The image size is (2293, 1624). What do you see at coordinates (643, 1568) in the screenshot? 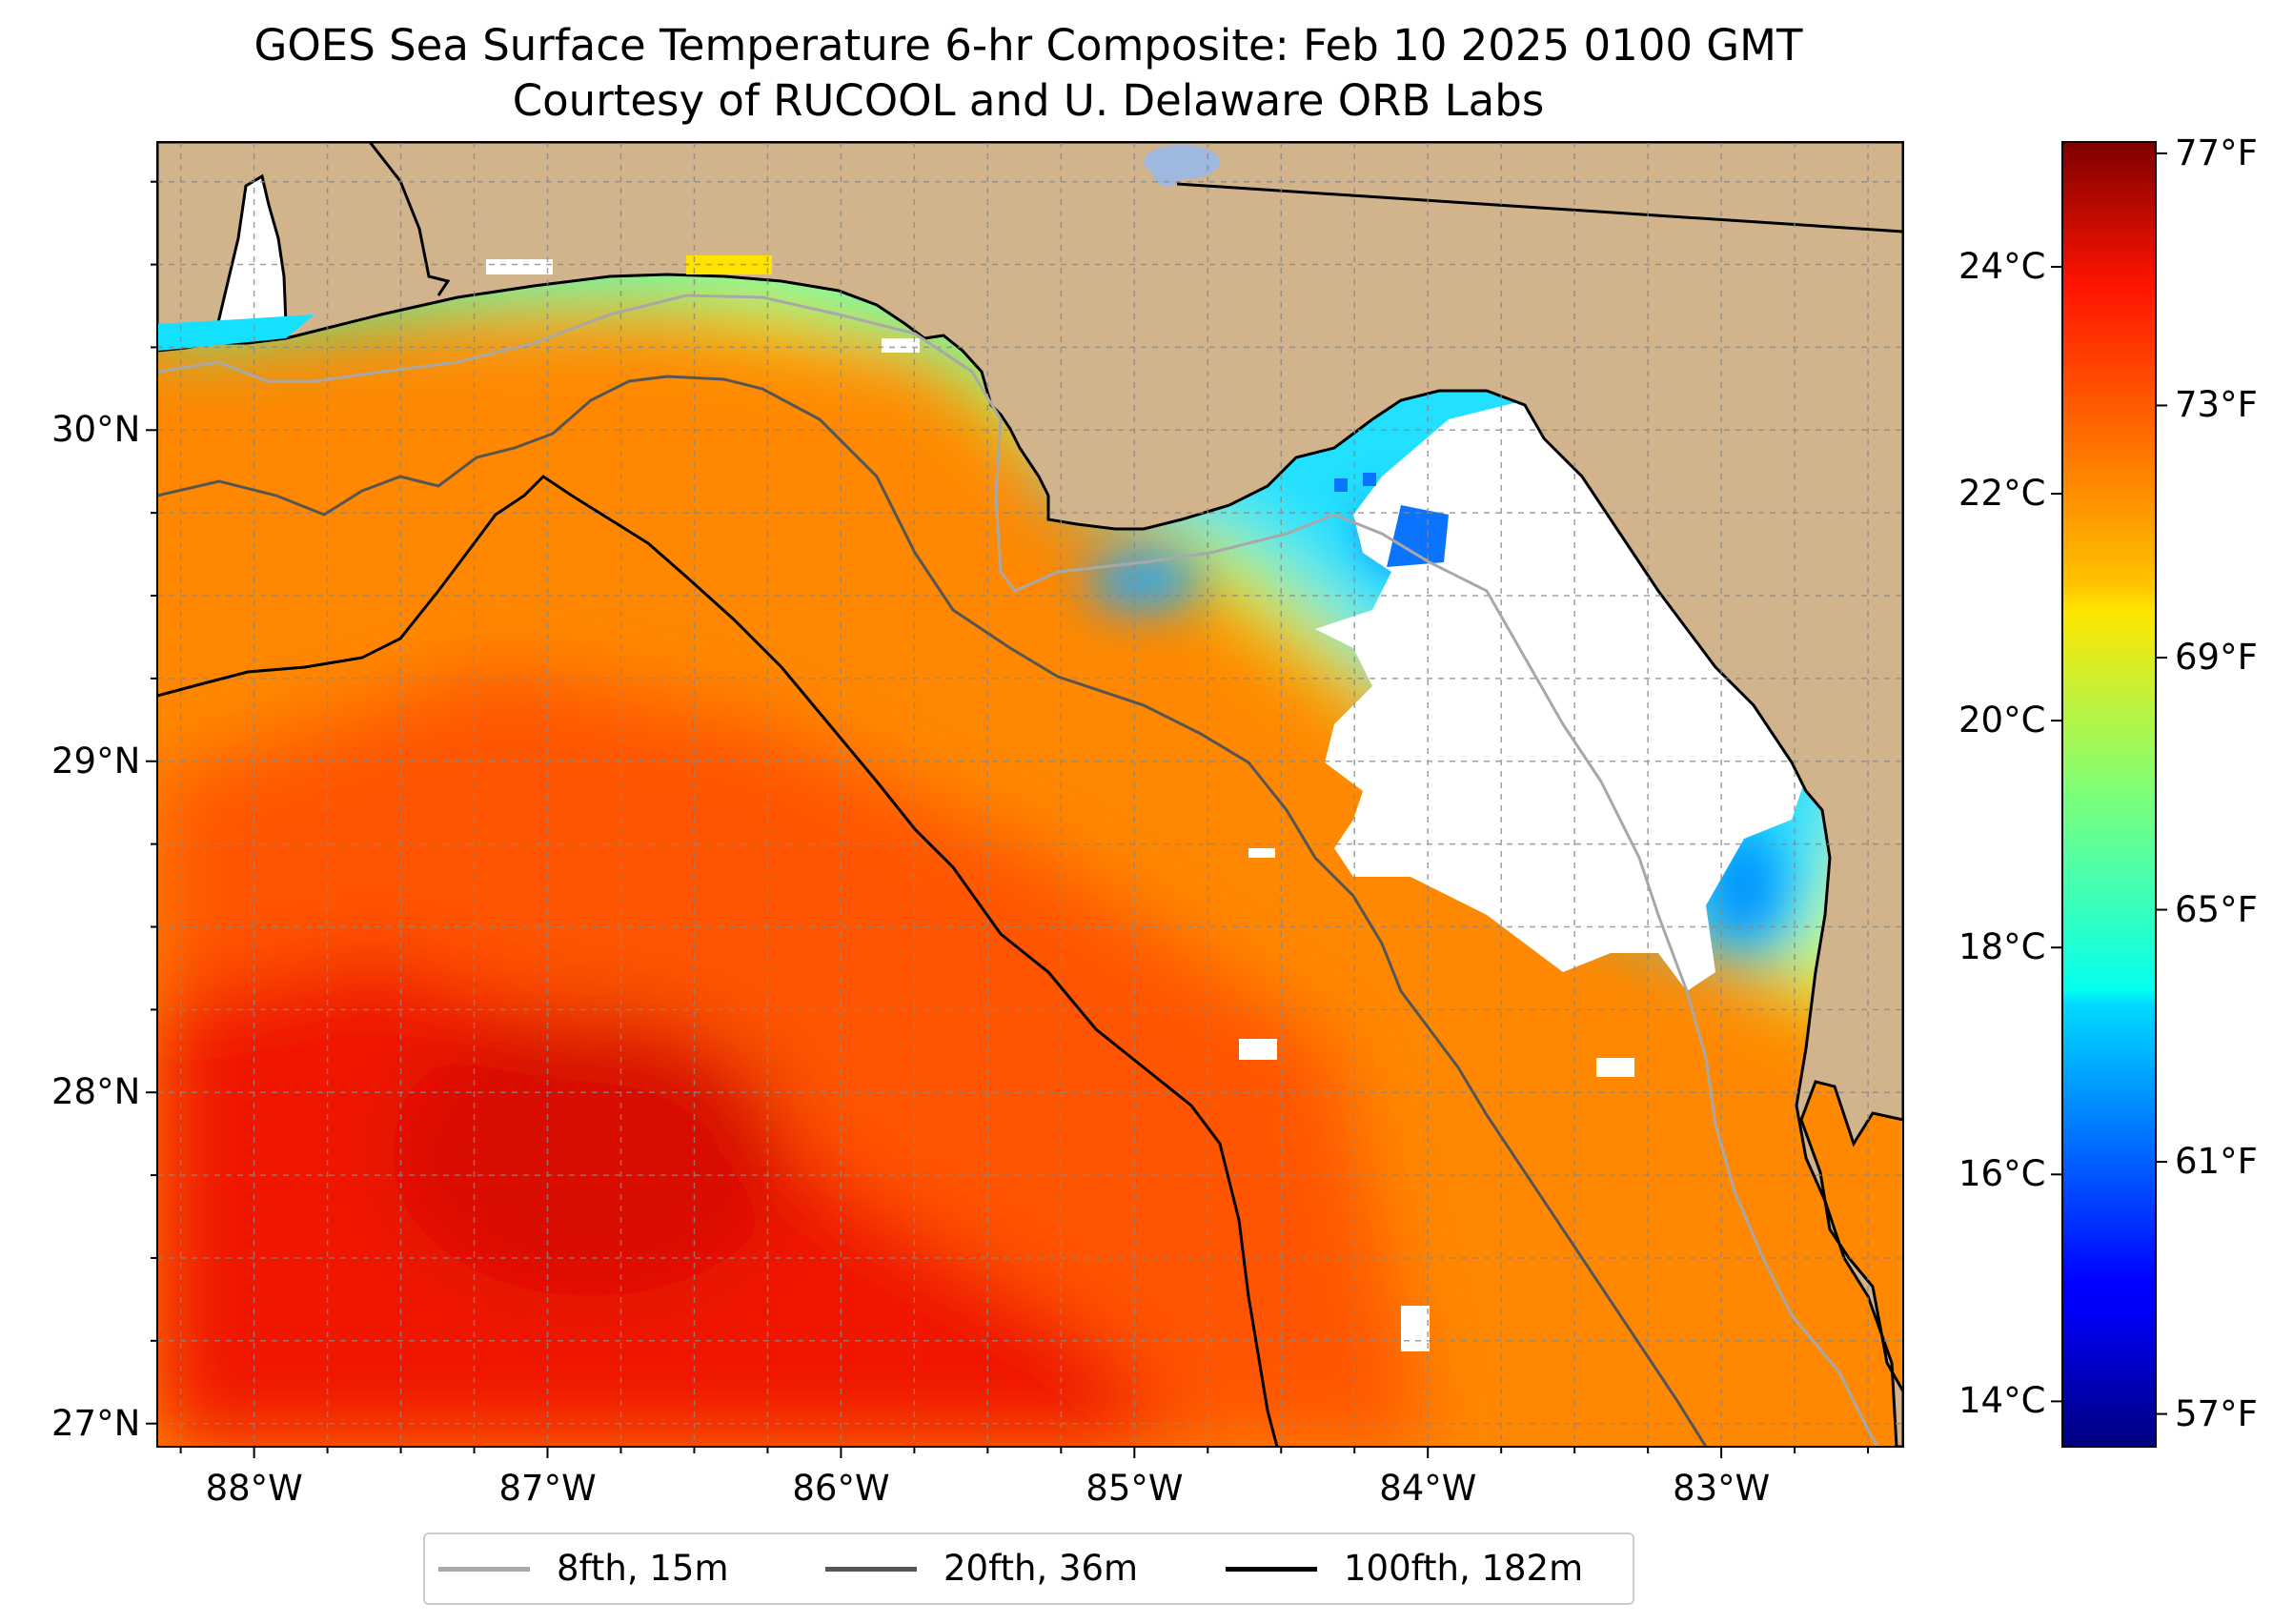
I see `legend-label-8fth: 8fth, 15m` at bounding box center [643, 1568].